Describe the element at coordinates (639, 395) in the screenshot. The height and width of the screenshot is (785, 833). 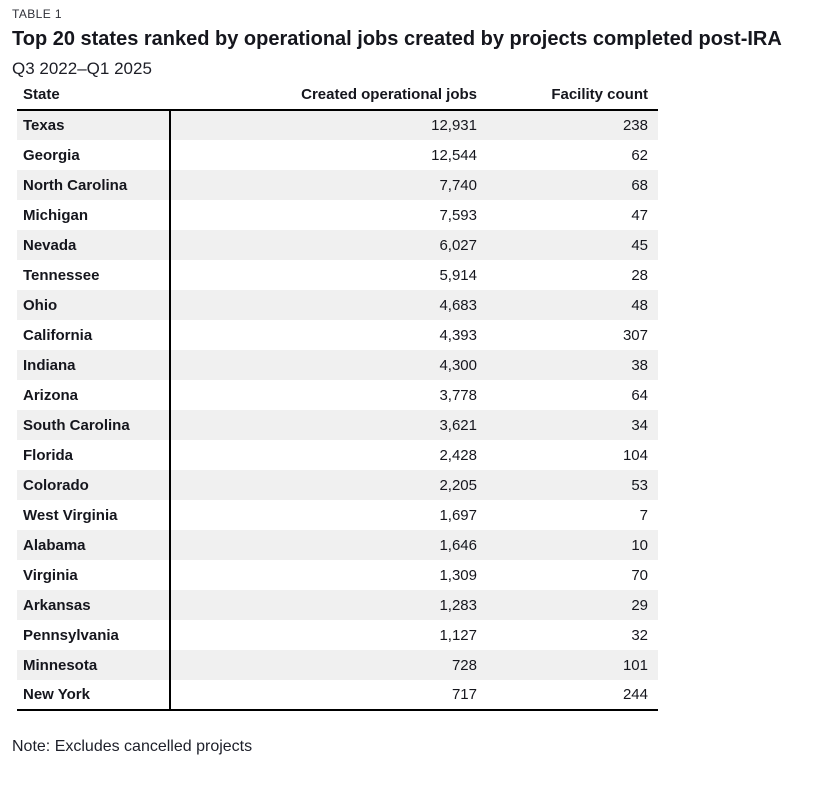
I see `facility-count-cell: 64` at that location.